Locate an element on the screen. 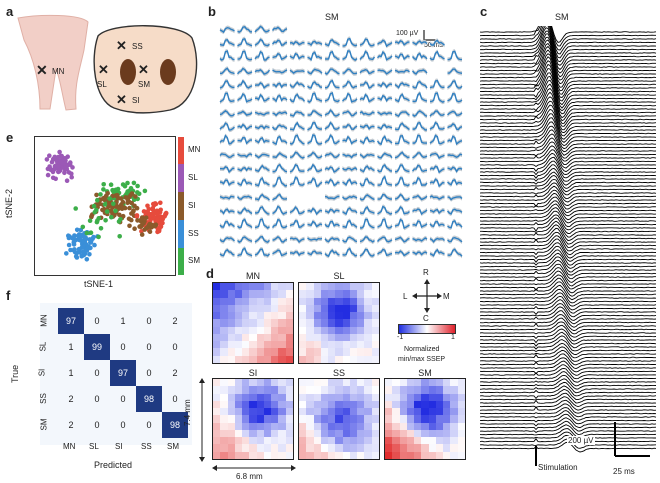 The width and height of the screenshot is (660, 483). sl-x-marker-icon: ✕ is located at coordinates (103, 69).